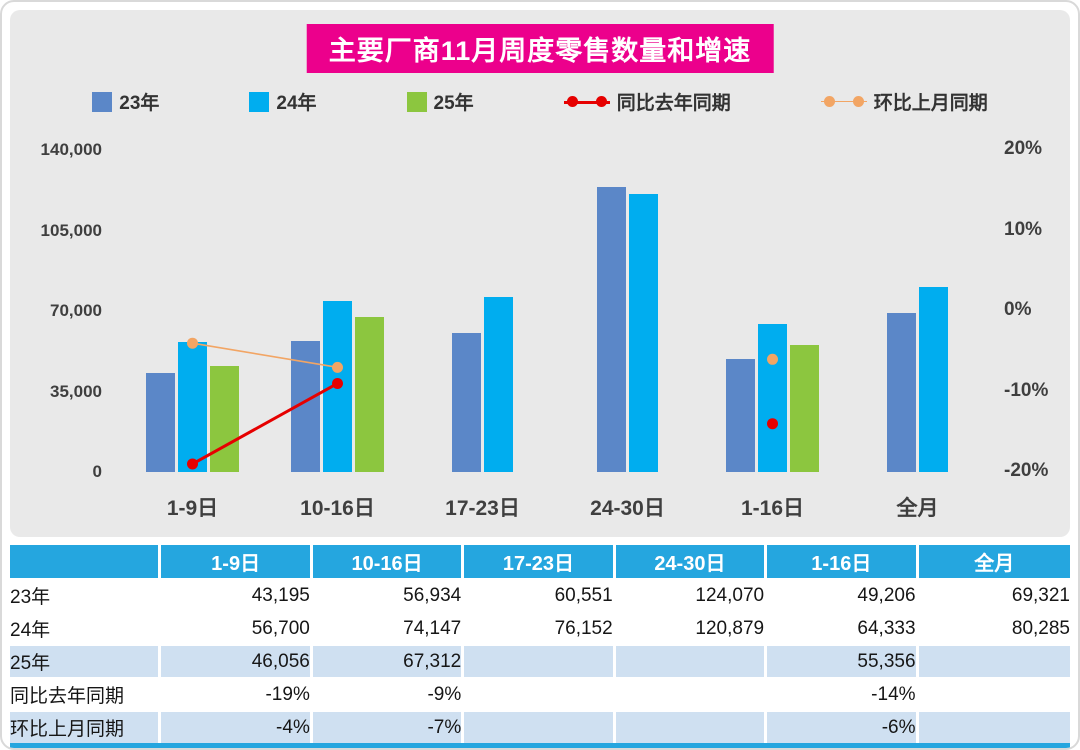 The width and height of the screenshot is (1080, 750). I want to click on table-column-header: 1-16日, so click(843, 561).